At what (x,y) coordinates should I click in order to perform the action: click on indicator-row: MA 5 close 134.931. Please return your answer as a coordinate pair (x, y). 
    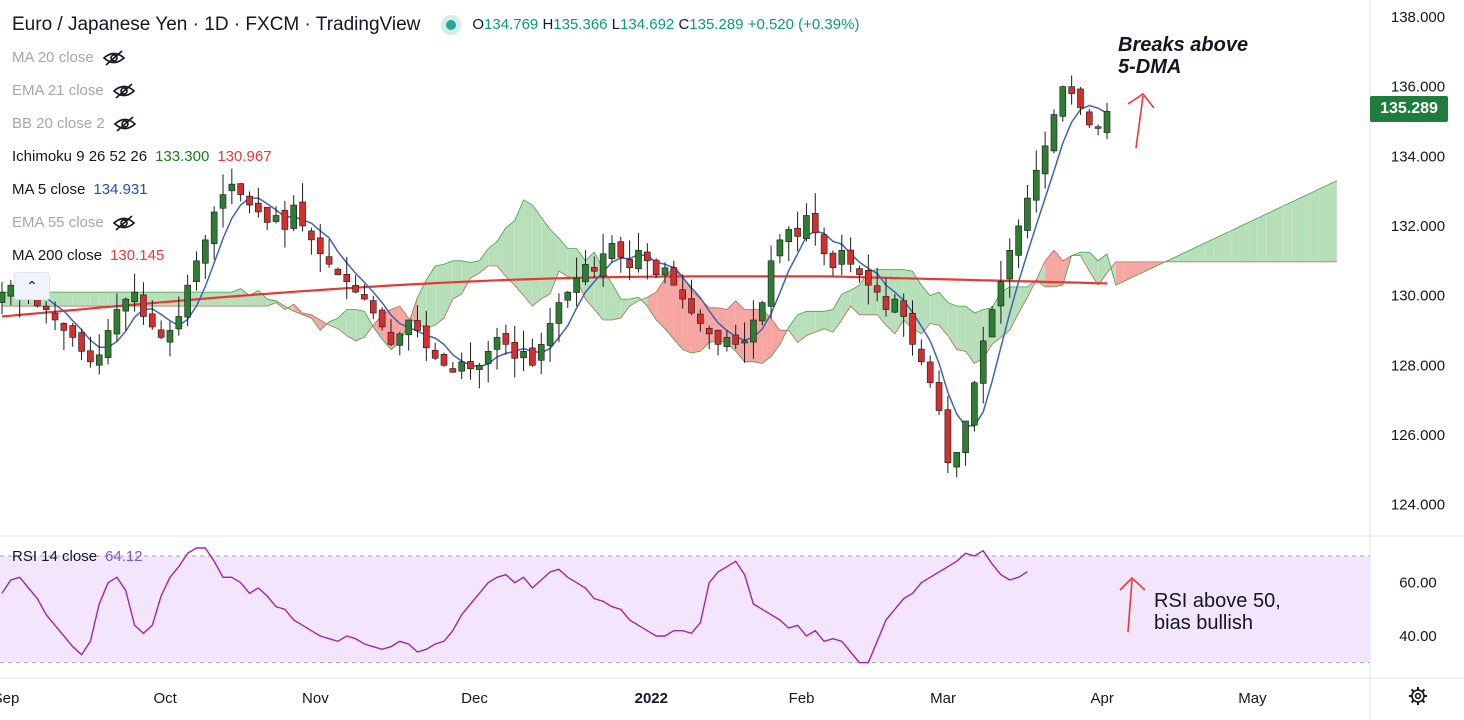
    Looking at the image, I should click on (435, 189).